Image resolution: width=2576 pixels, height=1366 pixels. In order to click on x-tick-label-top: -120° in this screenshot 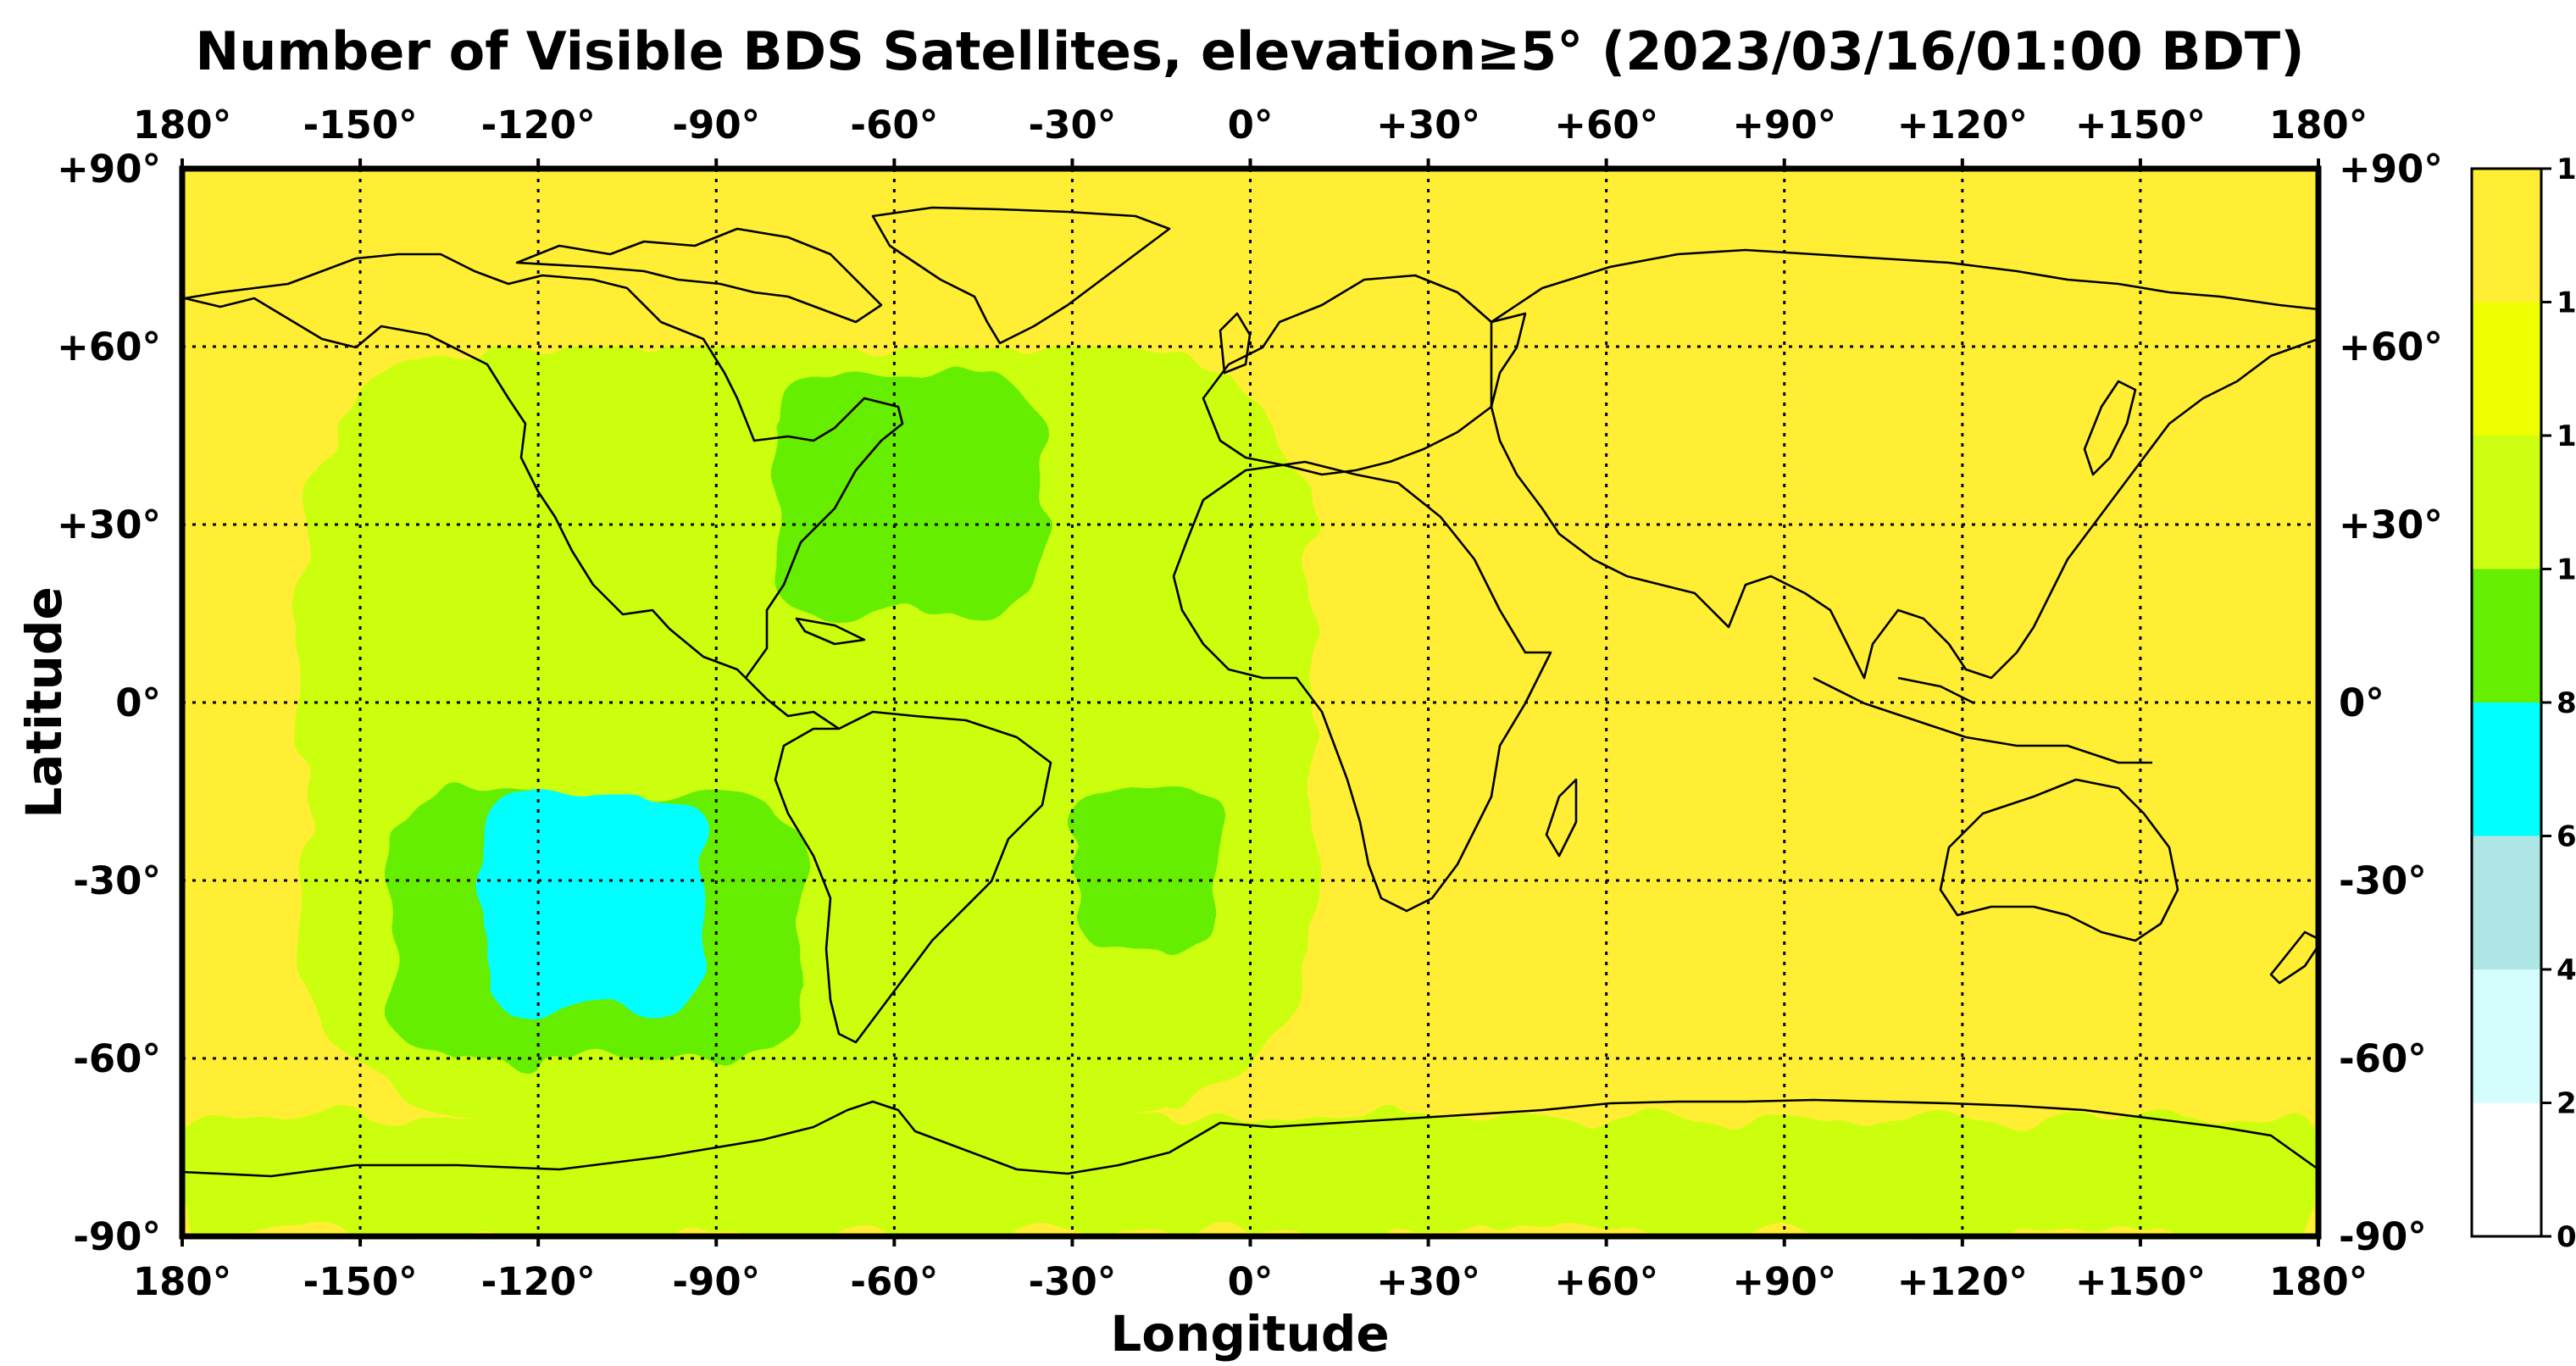, I will do `click(538, 125)`.